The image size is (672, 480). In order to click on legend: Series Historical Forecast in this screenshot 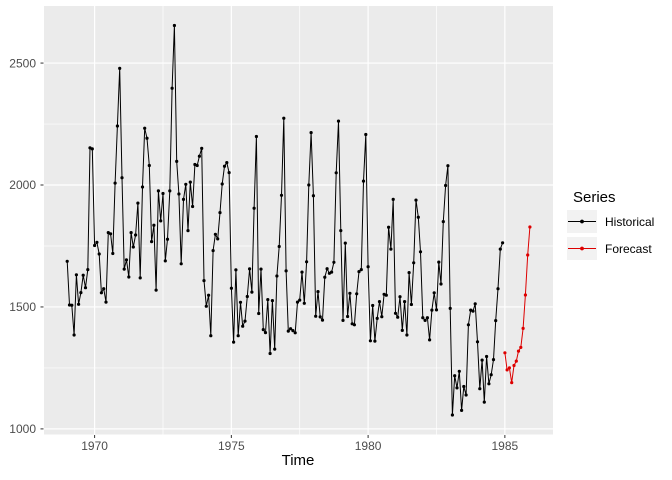, I will do `click(610, 226)`.